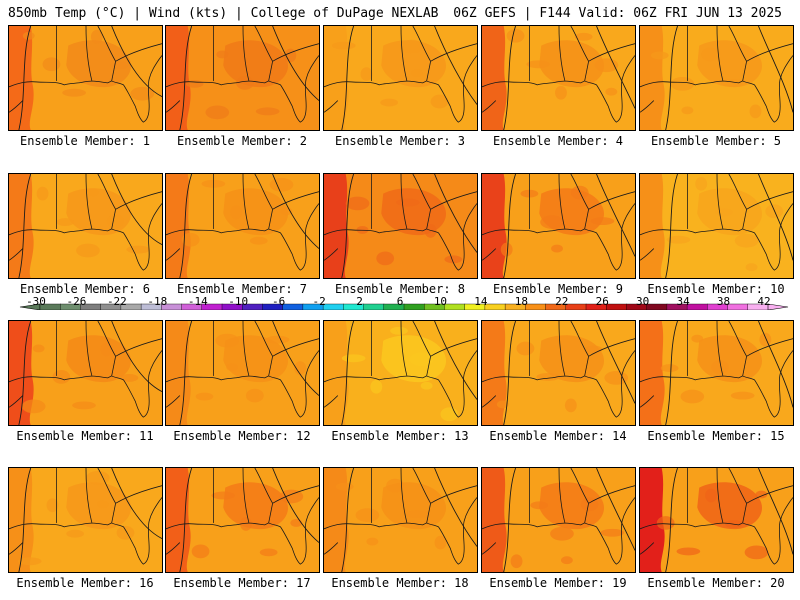  What do you see at coordinates (400, 289) in the screenshot?
I see `ensemble-member-label: Ensemble Member: 8` at bounding box center [400, 289].